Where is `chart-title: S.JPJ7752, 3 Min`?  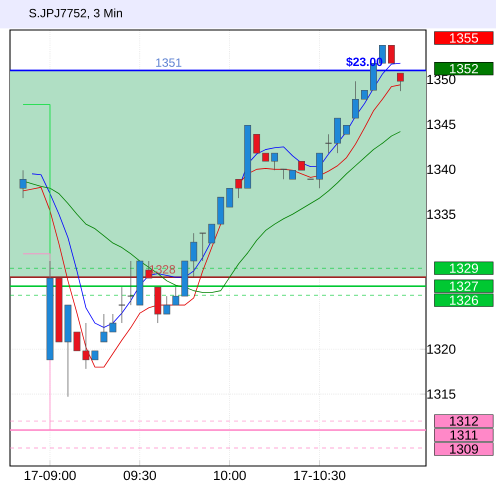
chart-title: S.JPJ7752, 3 Min is located at coordinates (75, 13).